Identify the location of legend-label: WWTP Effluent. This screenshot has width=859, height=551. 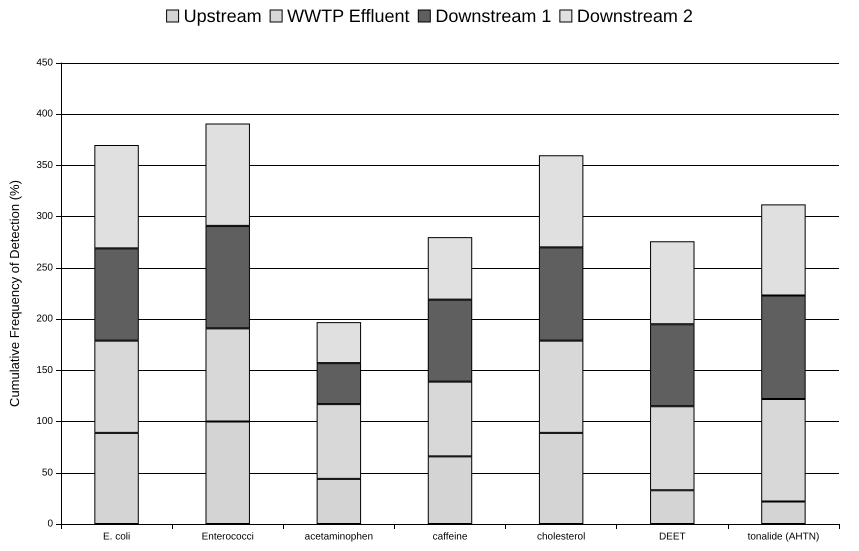
(348, 16).